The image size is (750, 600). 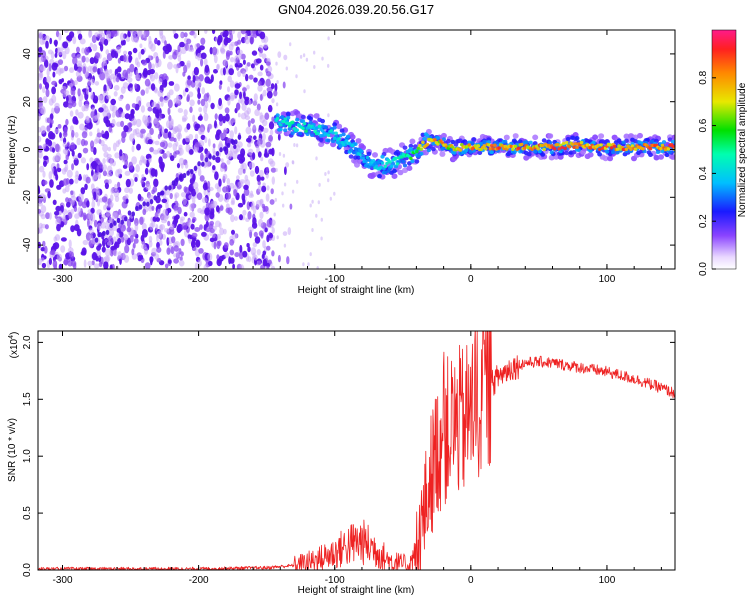 I want to click on snr-y-multiplier: (x104), so click(x=14, y=345).